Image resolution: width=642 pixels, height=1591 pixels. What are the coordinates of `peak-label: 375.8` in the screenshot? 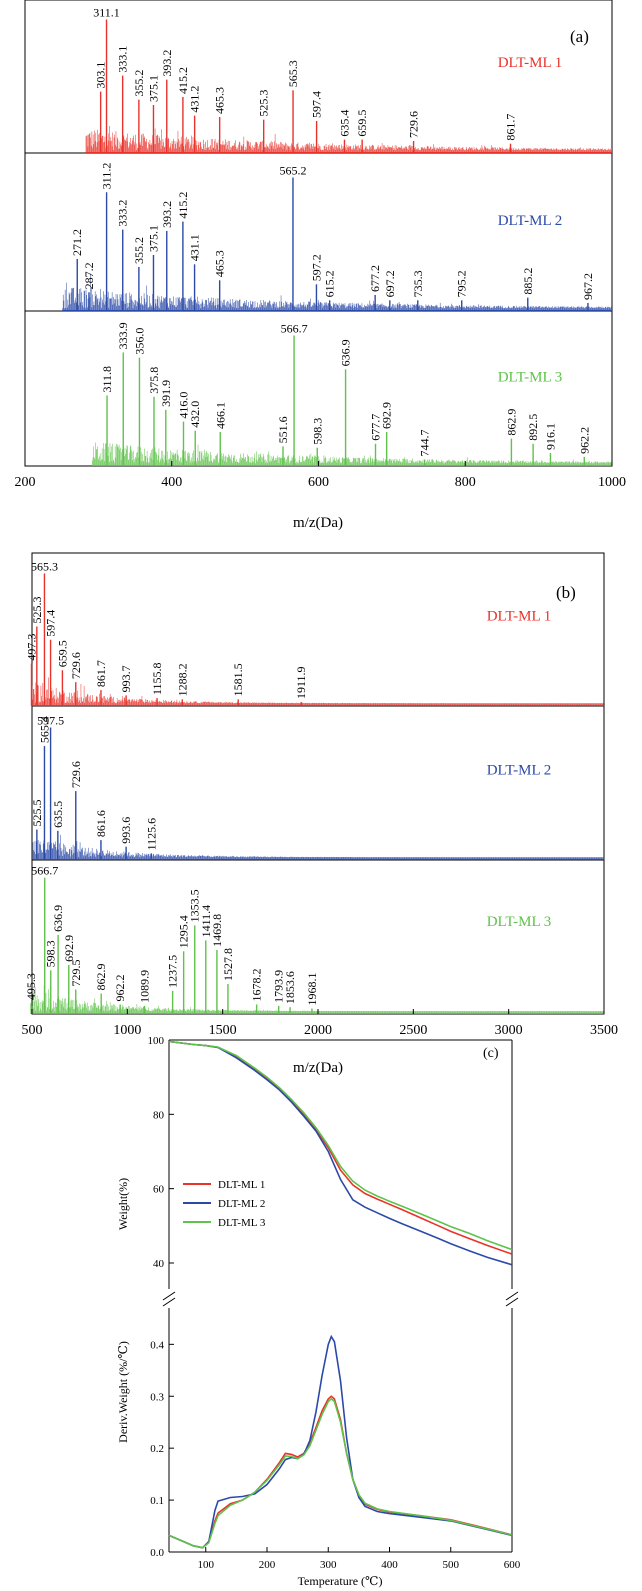 It's located at (154, 380).